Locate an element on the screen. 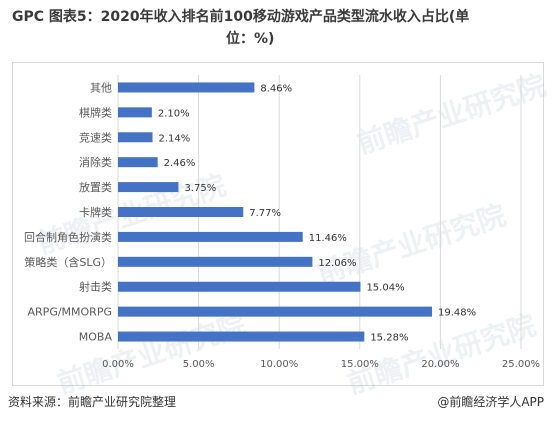  category-label-10: MOBA is located at coordinates (96, 337).